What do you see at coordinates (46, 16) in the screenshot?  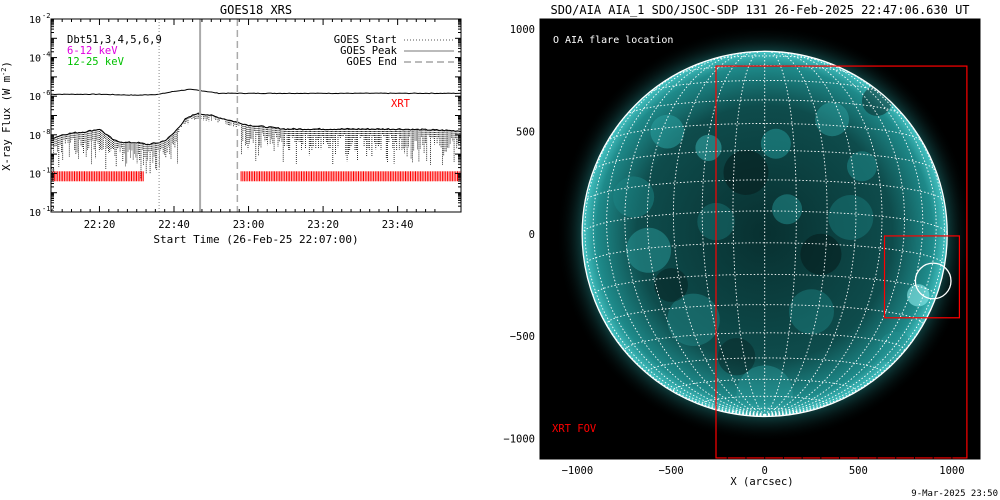 I see `y-tick-exponent: -2` at bounding box center [46, 16].